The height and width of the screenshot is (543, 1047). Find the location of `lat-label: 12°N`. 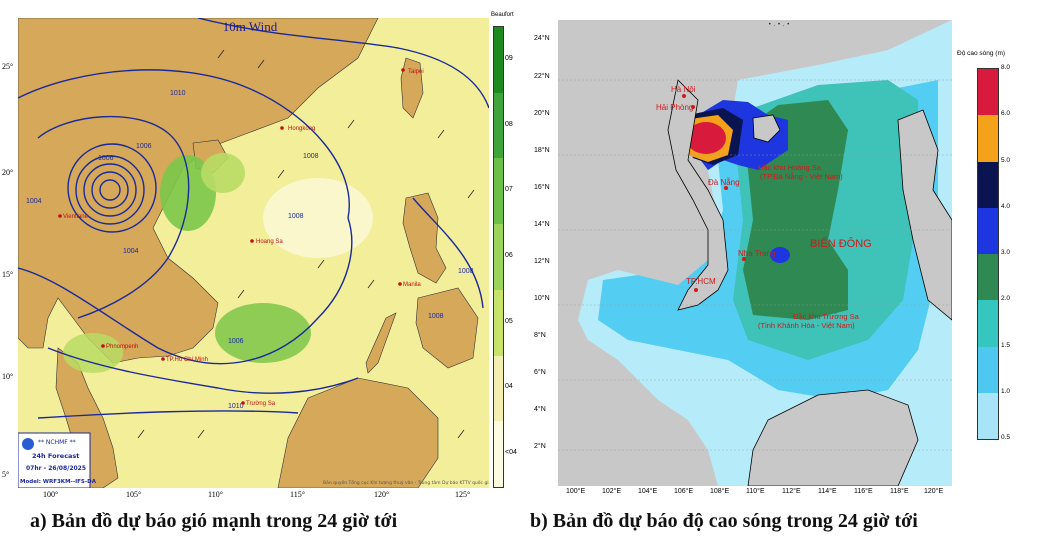

lat-label: 12°N is located at coordinates (542, 261).